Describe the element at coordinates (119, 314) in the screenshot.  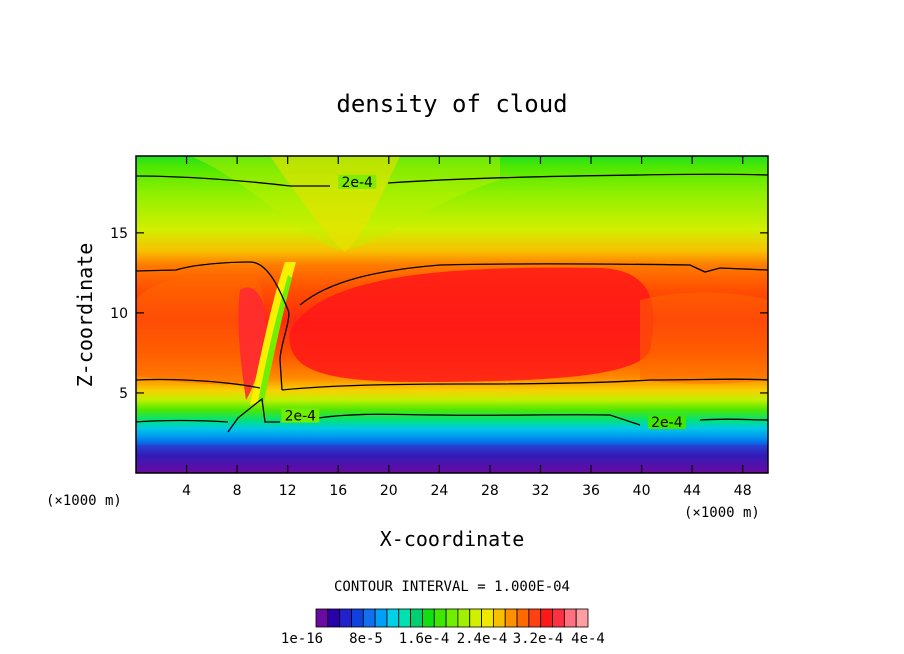
I see `y-tick-label: 10` at that location.